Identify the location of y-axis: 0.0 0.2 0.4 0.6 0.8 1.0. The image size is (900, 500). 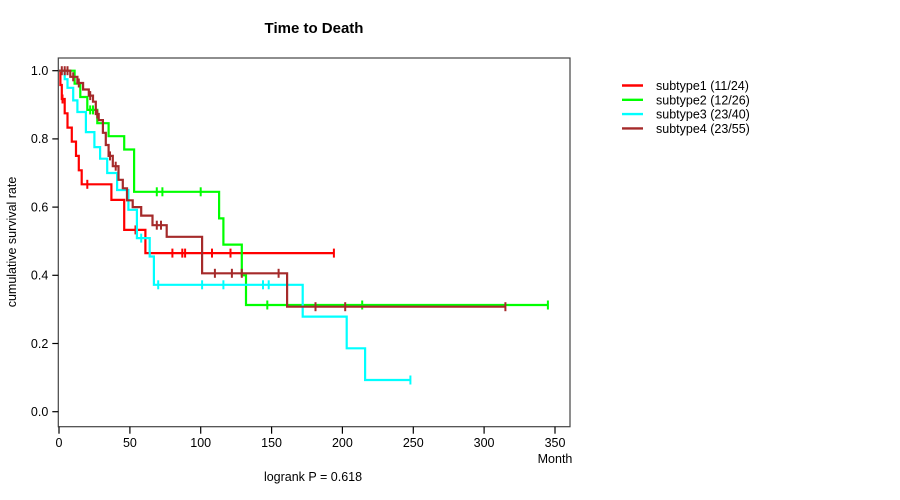
(45, 241).